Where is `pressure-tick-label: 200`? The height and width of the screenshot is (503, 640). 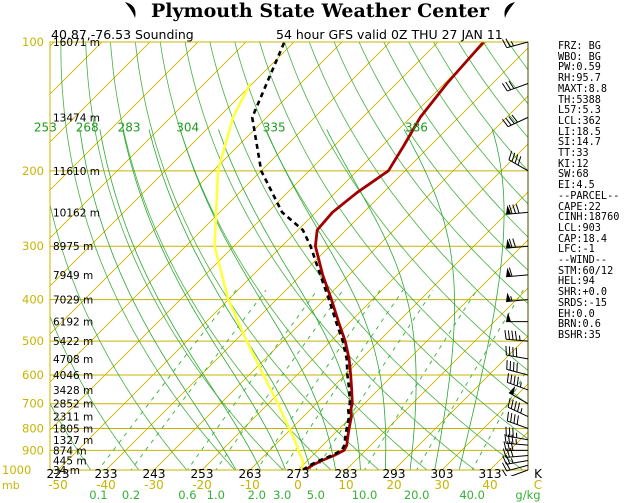 pressure-tick-label: 200 is located at coordinates (33, 171).